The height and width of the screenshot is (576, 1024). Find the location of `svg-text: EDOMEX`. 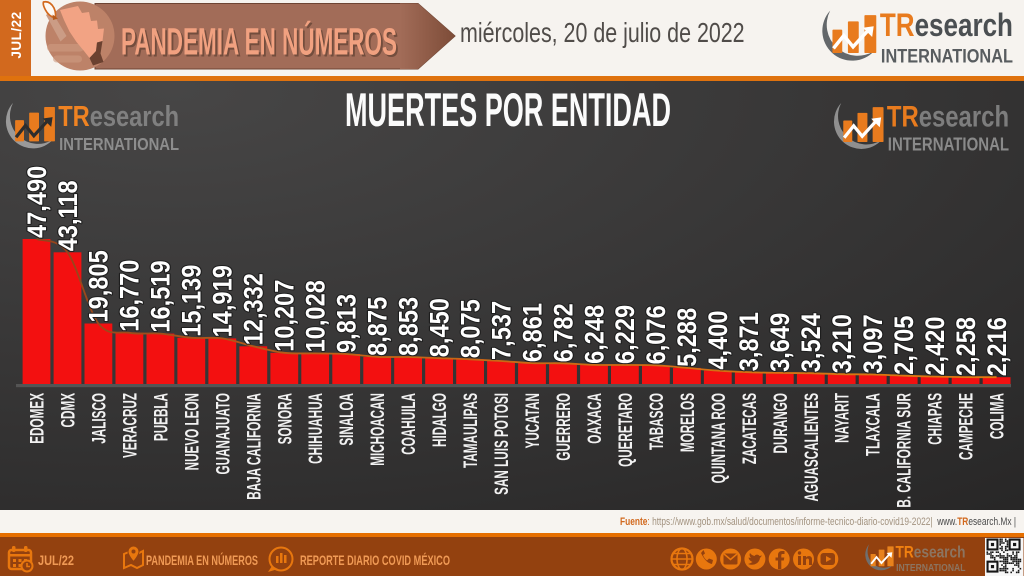

svg-text: EDOMEX is located at coordinates (38, 418).